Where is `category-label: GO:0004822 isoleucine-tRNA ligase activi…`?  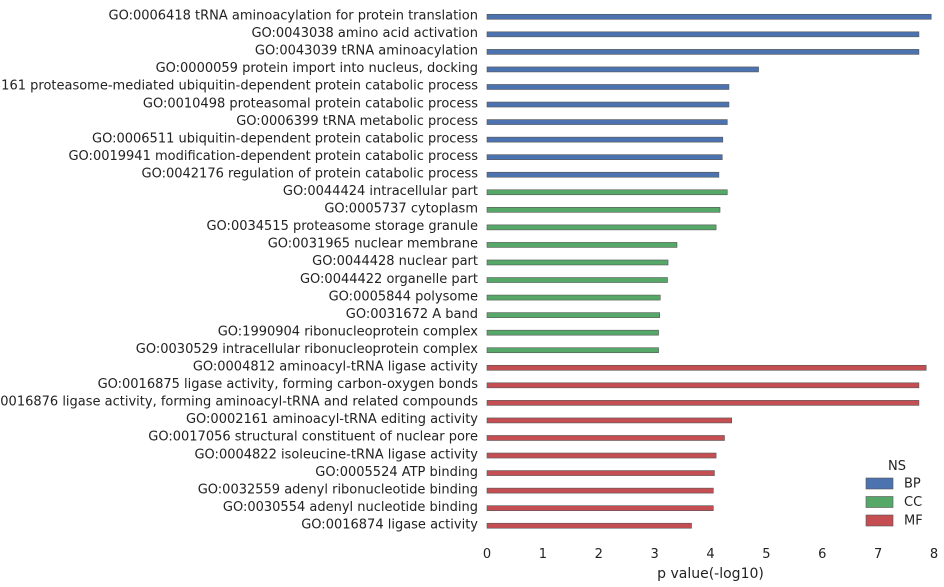 category-label: GO:0004822 isoleucine-tRNA ligase activi… is located at coordinates (336, 454).